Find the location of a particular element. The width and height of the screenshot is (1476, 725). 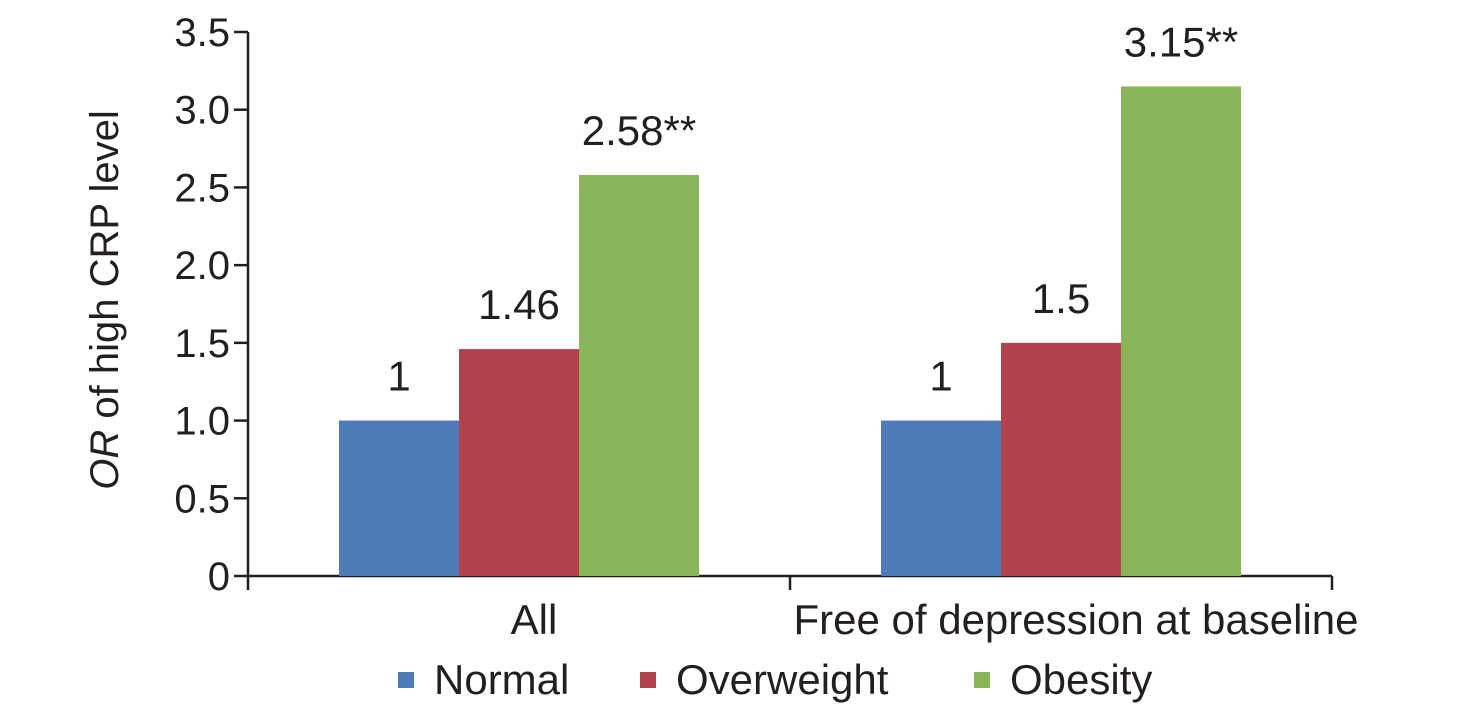

y-axis-label-rest: of high CRP level is located at coordinates (105, 269).